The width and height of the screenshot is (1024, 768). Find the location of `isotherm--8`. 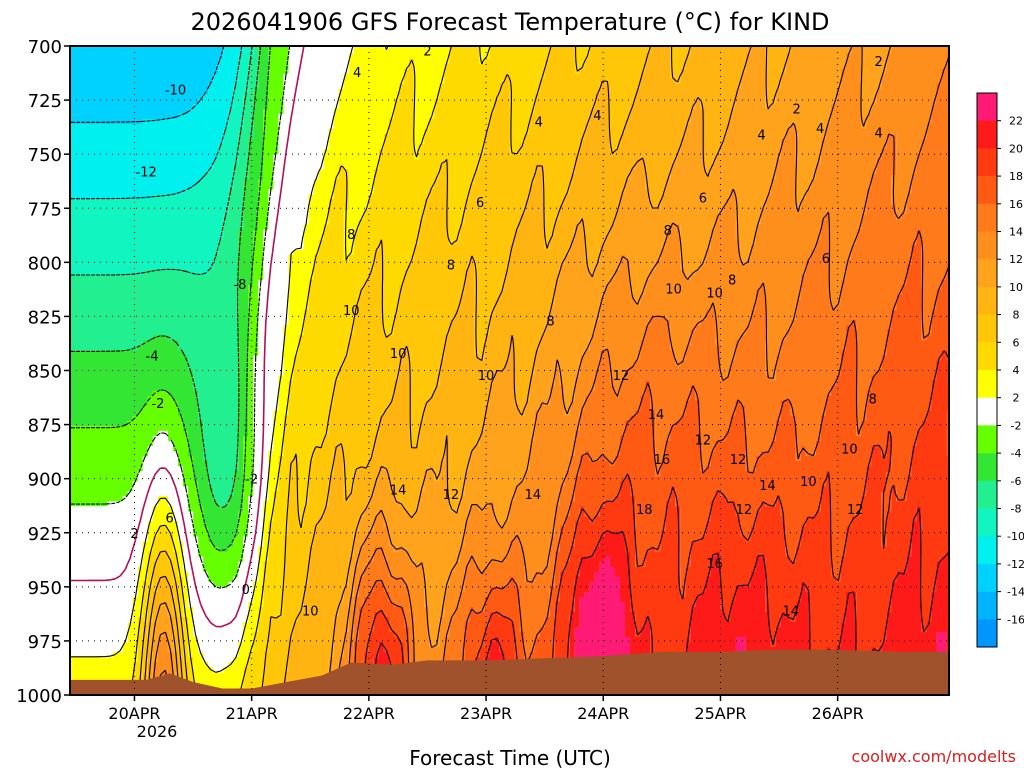

isotherm--8 is located at coordinates (161, 161).